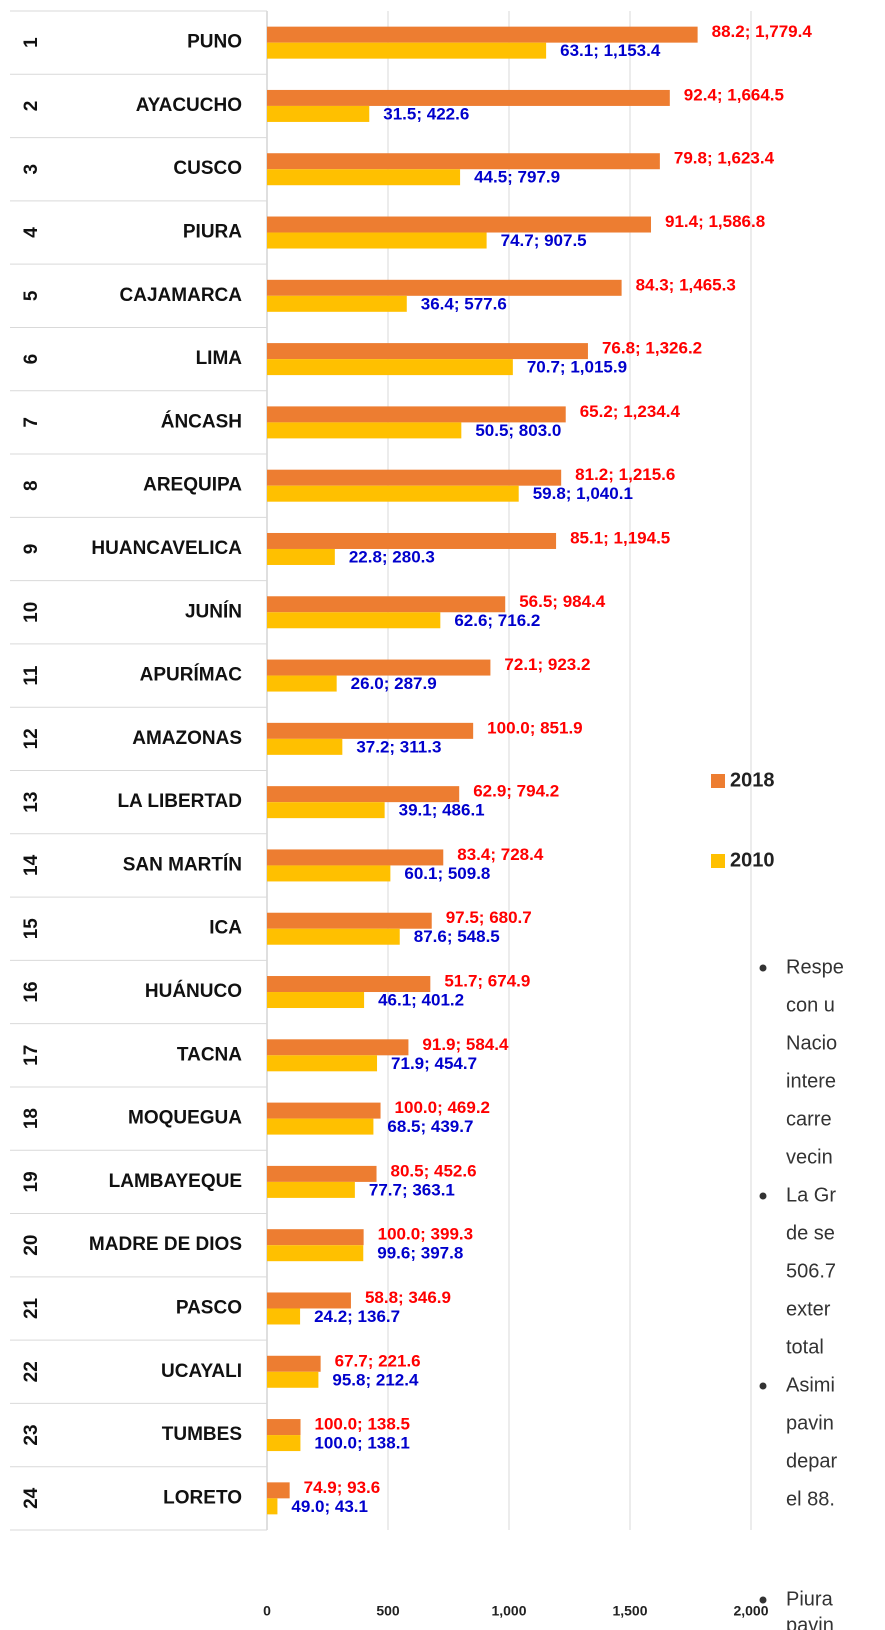  I want to click on value-label: 77.7; 363.1, so click(412, 1189).